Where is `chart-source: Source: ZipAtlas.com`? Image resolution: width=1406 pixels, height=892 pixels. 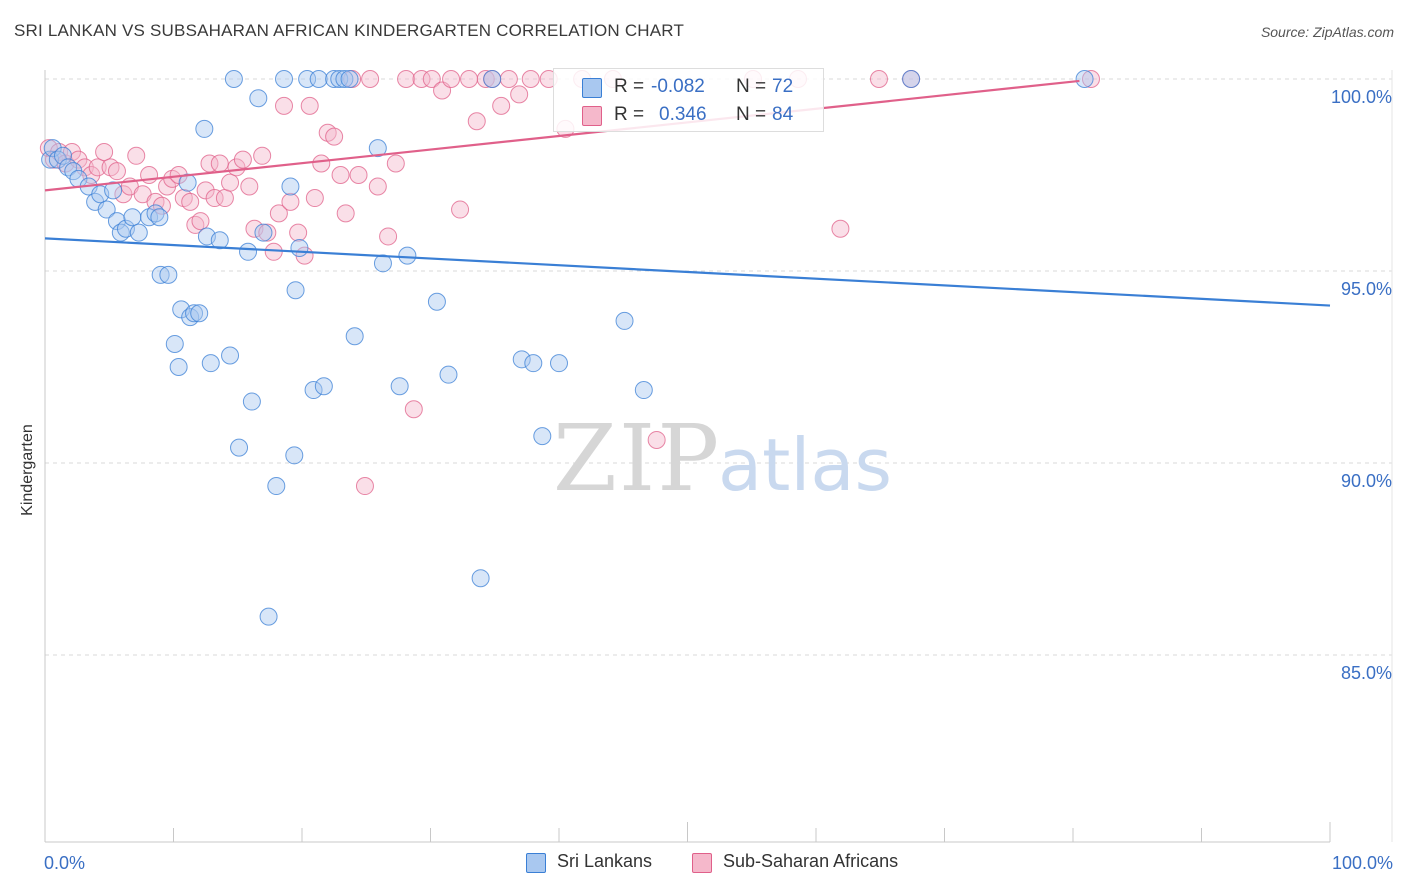 chart-source: Source: ZipAtlas.com is located at coordinates (1327, 32).